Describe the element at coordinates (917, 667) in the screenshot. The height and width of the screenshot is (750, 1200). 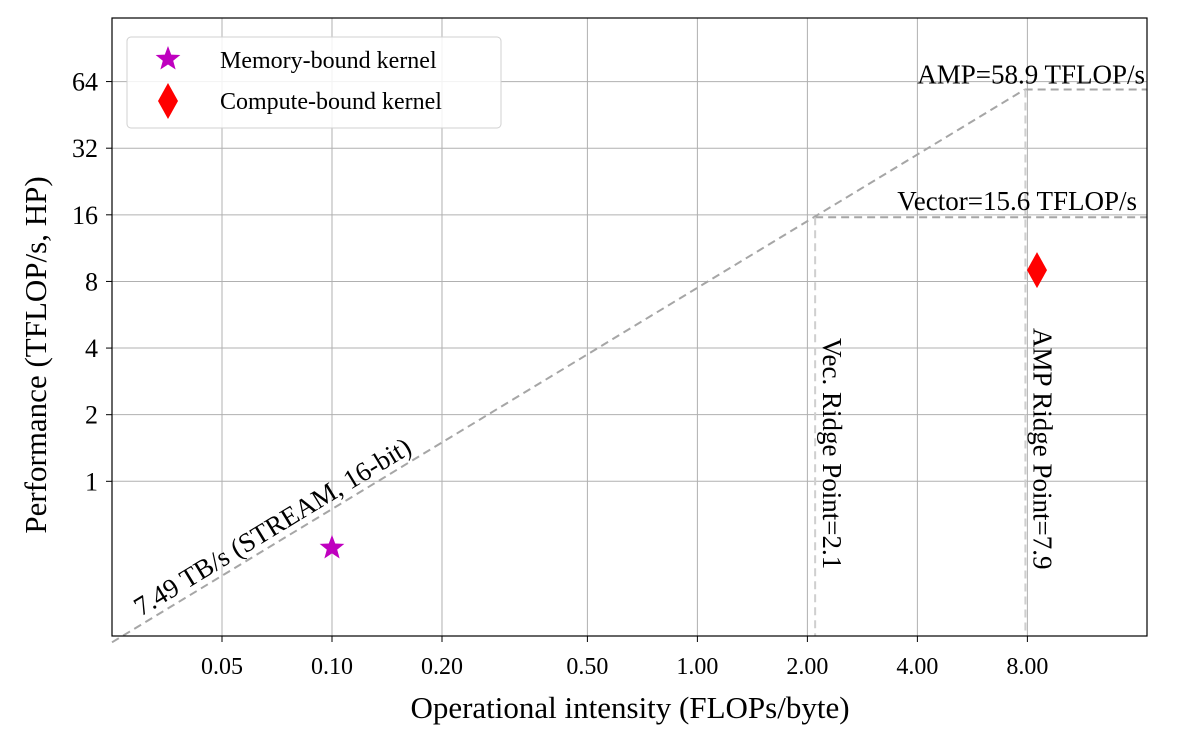
I see `x-tick-label: 4.00` at that location.